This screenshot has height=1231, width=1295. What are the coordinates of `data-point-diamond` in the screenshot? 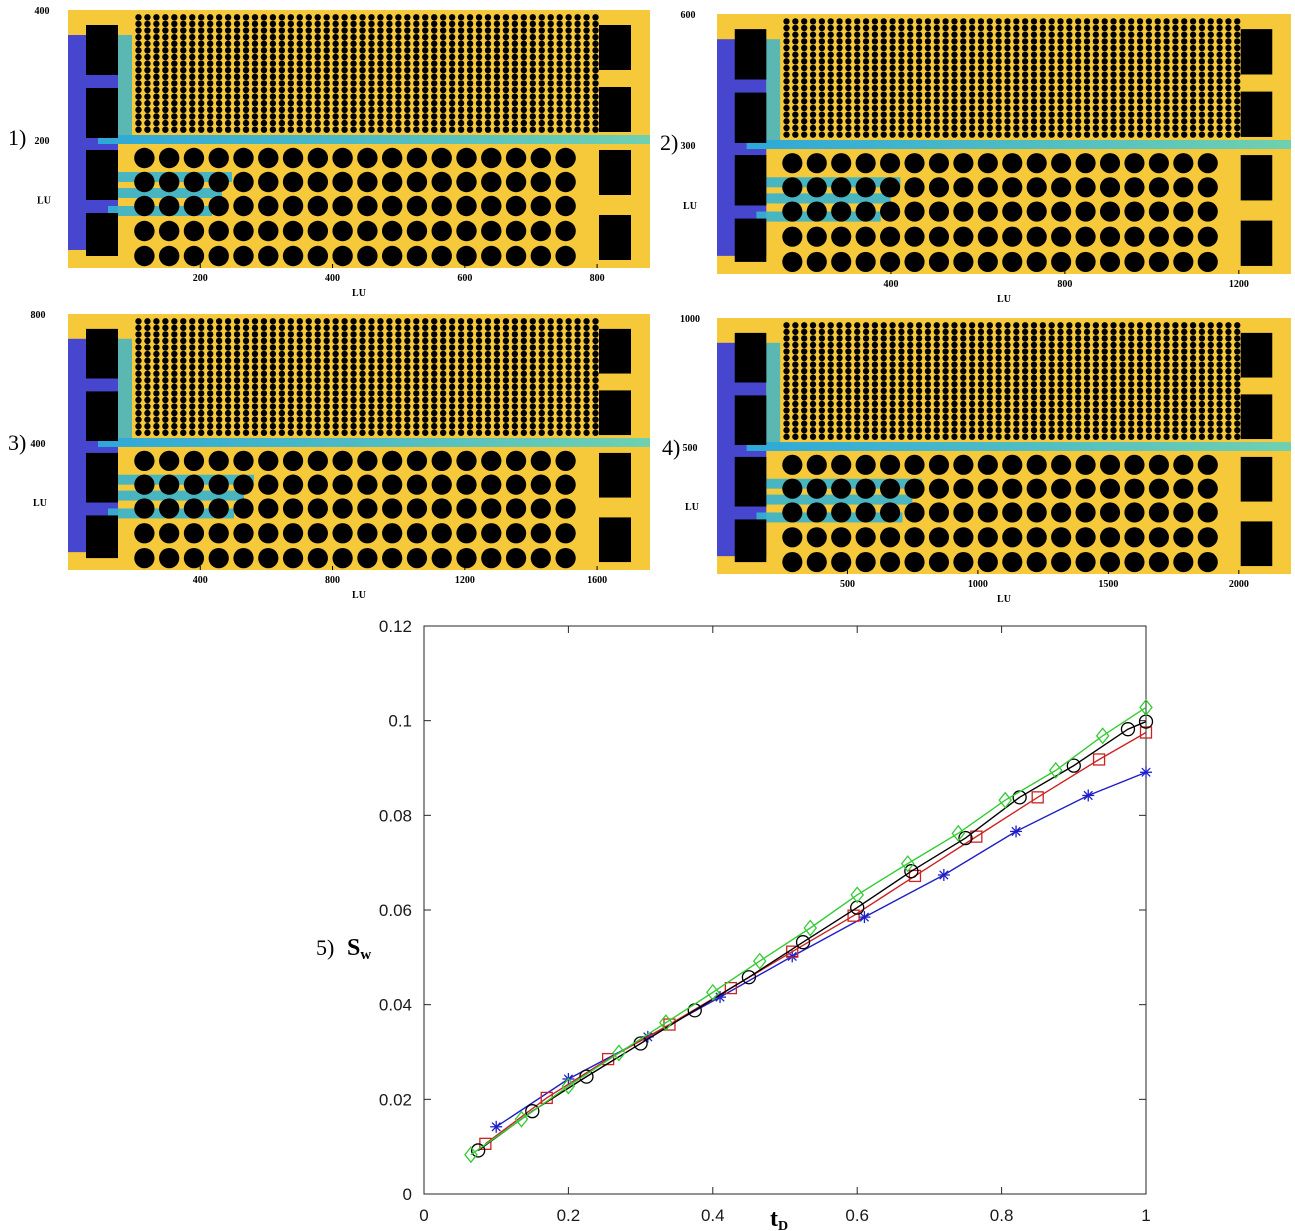 It's located at (619, 1053).